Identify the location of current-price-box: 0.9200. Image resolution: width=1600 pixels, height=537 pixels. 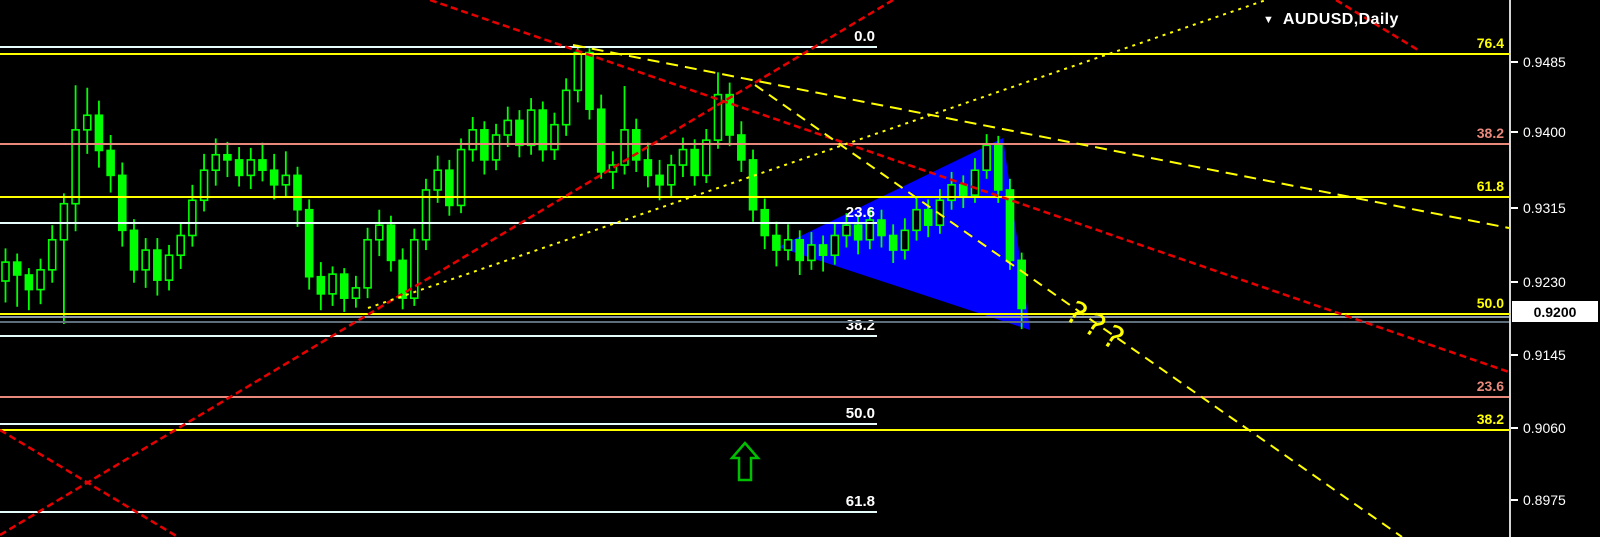
(1555, 311).